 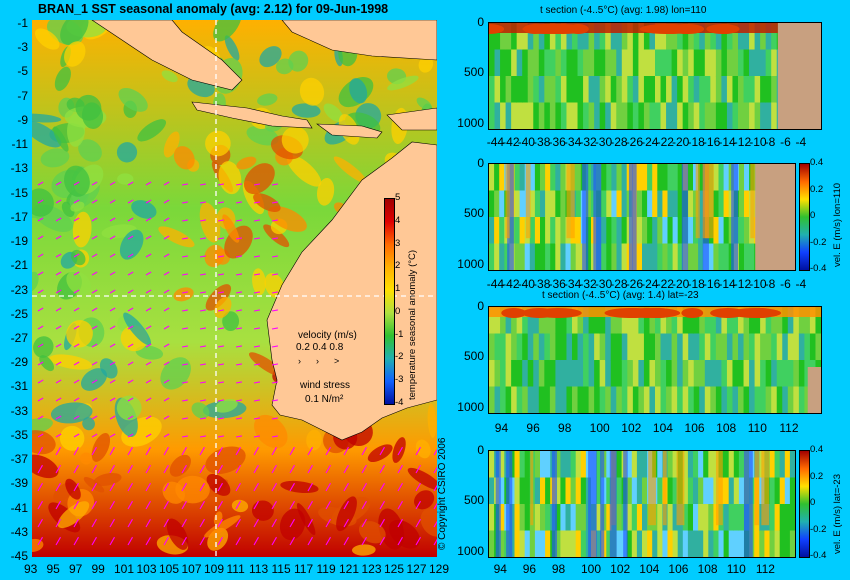 I want to click on section-y-tick: 0, so click(x=480, y=306).